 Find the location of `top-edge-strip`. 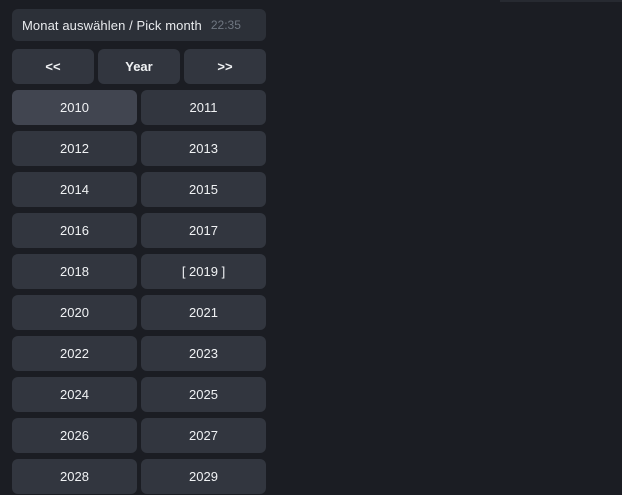

top-edge-strip is located at coordinates (561, 1).